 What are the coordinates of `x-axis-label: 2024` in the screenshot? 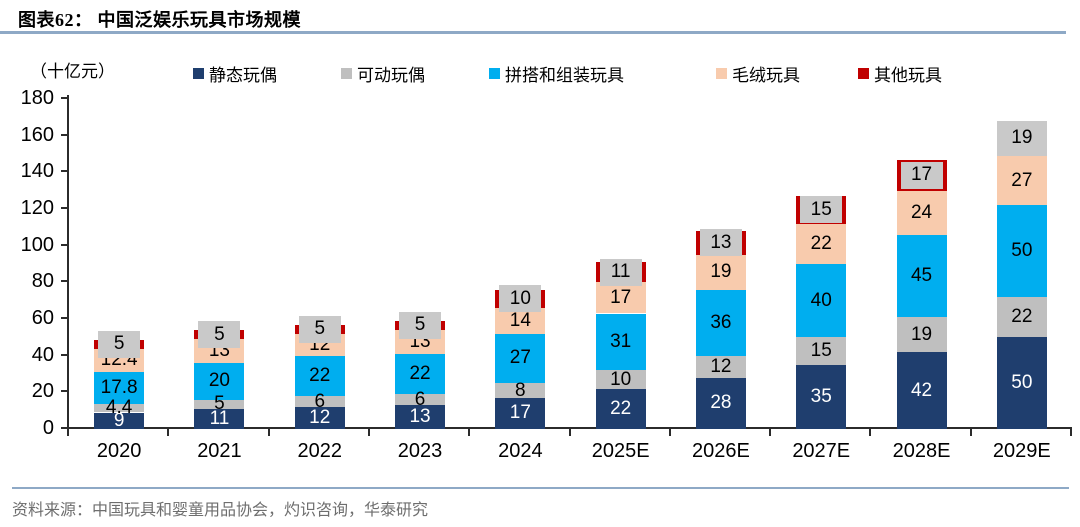 It's located at (520, 451).